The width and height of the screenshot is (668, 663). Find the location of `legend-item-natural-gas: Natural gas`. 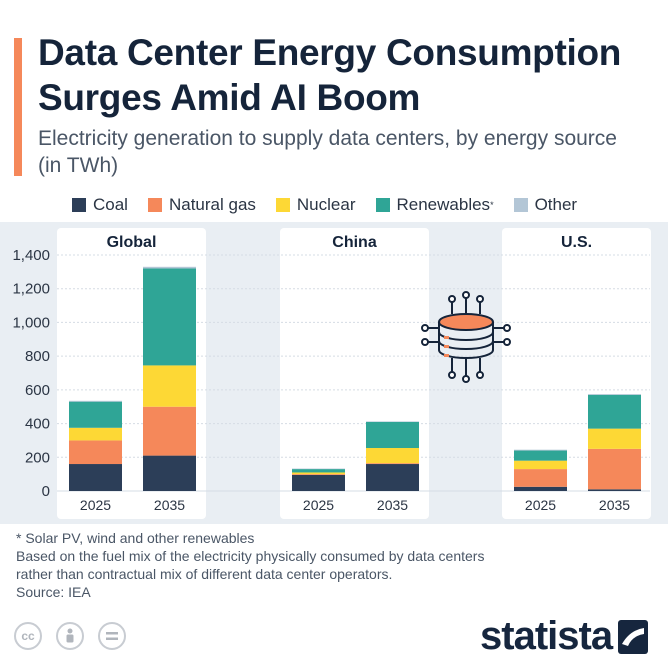

legend-item-natural-gas: Natural gas is located at coordinates (201, 205).